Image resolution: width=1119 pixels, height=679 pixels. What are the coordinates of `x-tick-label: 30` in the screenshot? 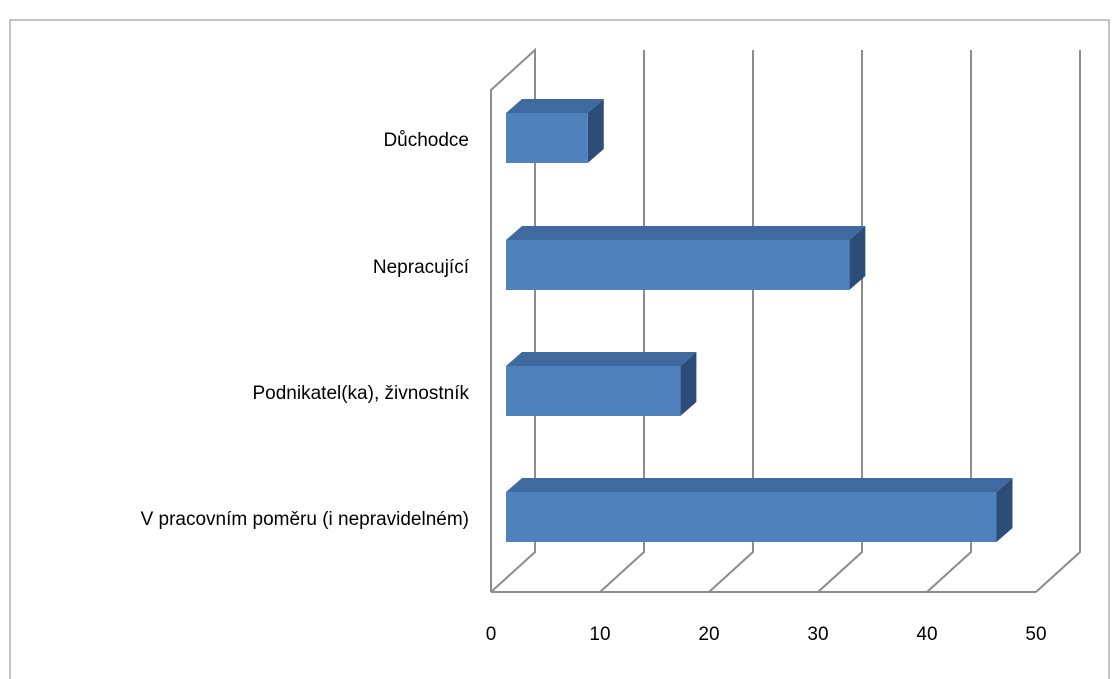 It's located at (817, 634).